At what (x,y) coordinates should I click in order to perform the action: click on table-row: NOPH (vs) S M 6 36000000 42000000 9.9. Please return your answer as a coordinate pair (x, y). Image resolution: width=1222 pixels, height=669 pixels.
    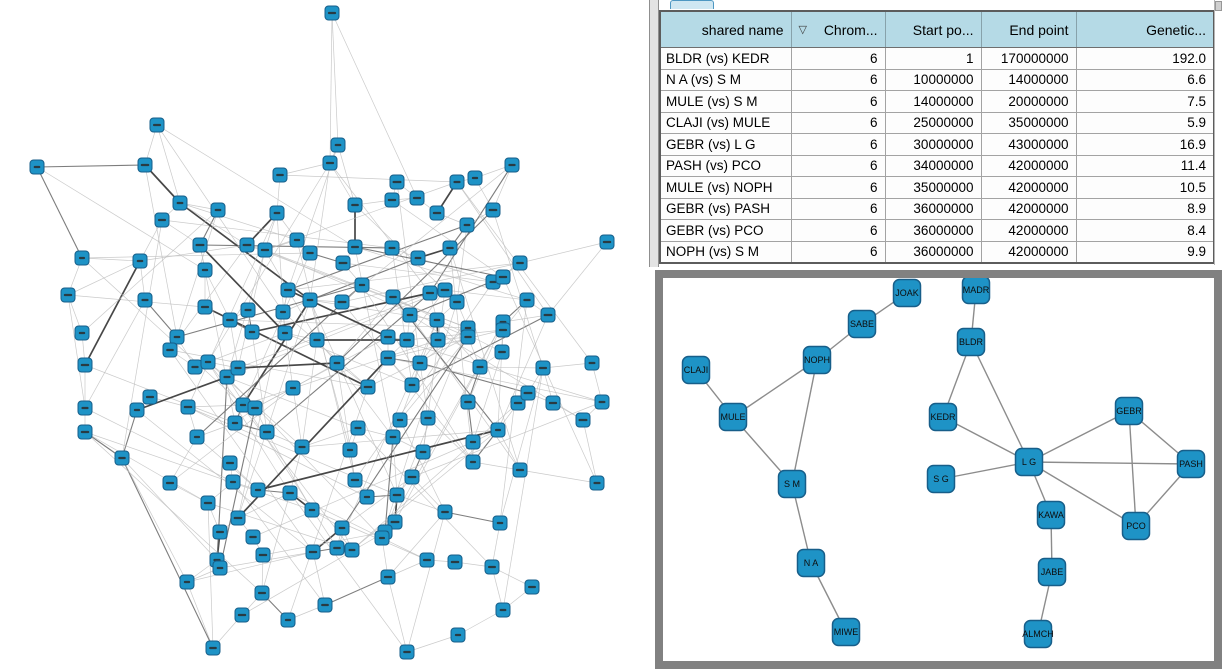
    Looking at the image, I should click on (937, 252).